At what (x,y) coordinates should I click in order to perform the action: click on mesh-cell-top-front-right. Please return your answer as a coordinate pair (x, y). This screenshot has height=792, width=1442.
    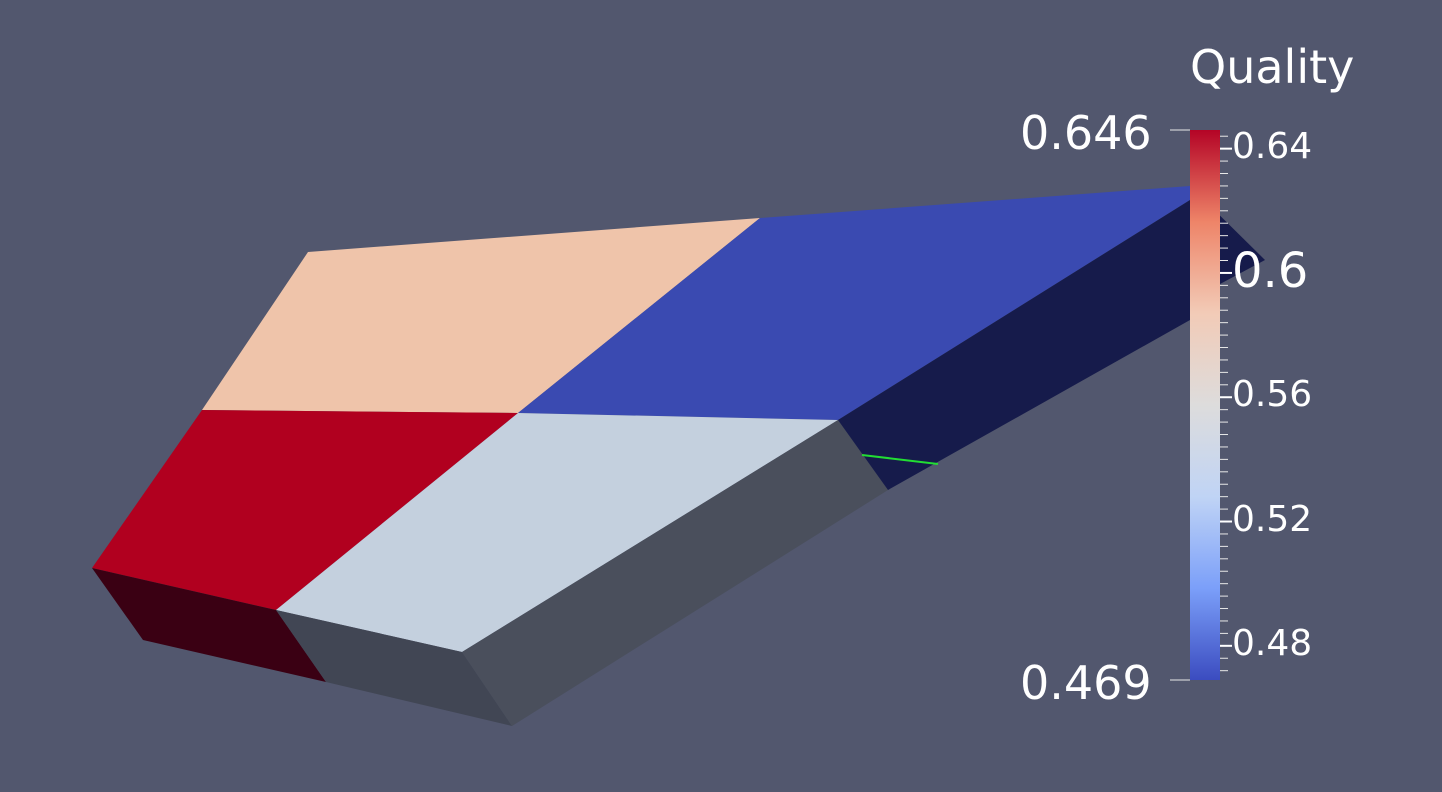
    Looking at the image, I should click on (557, 532).